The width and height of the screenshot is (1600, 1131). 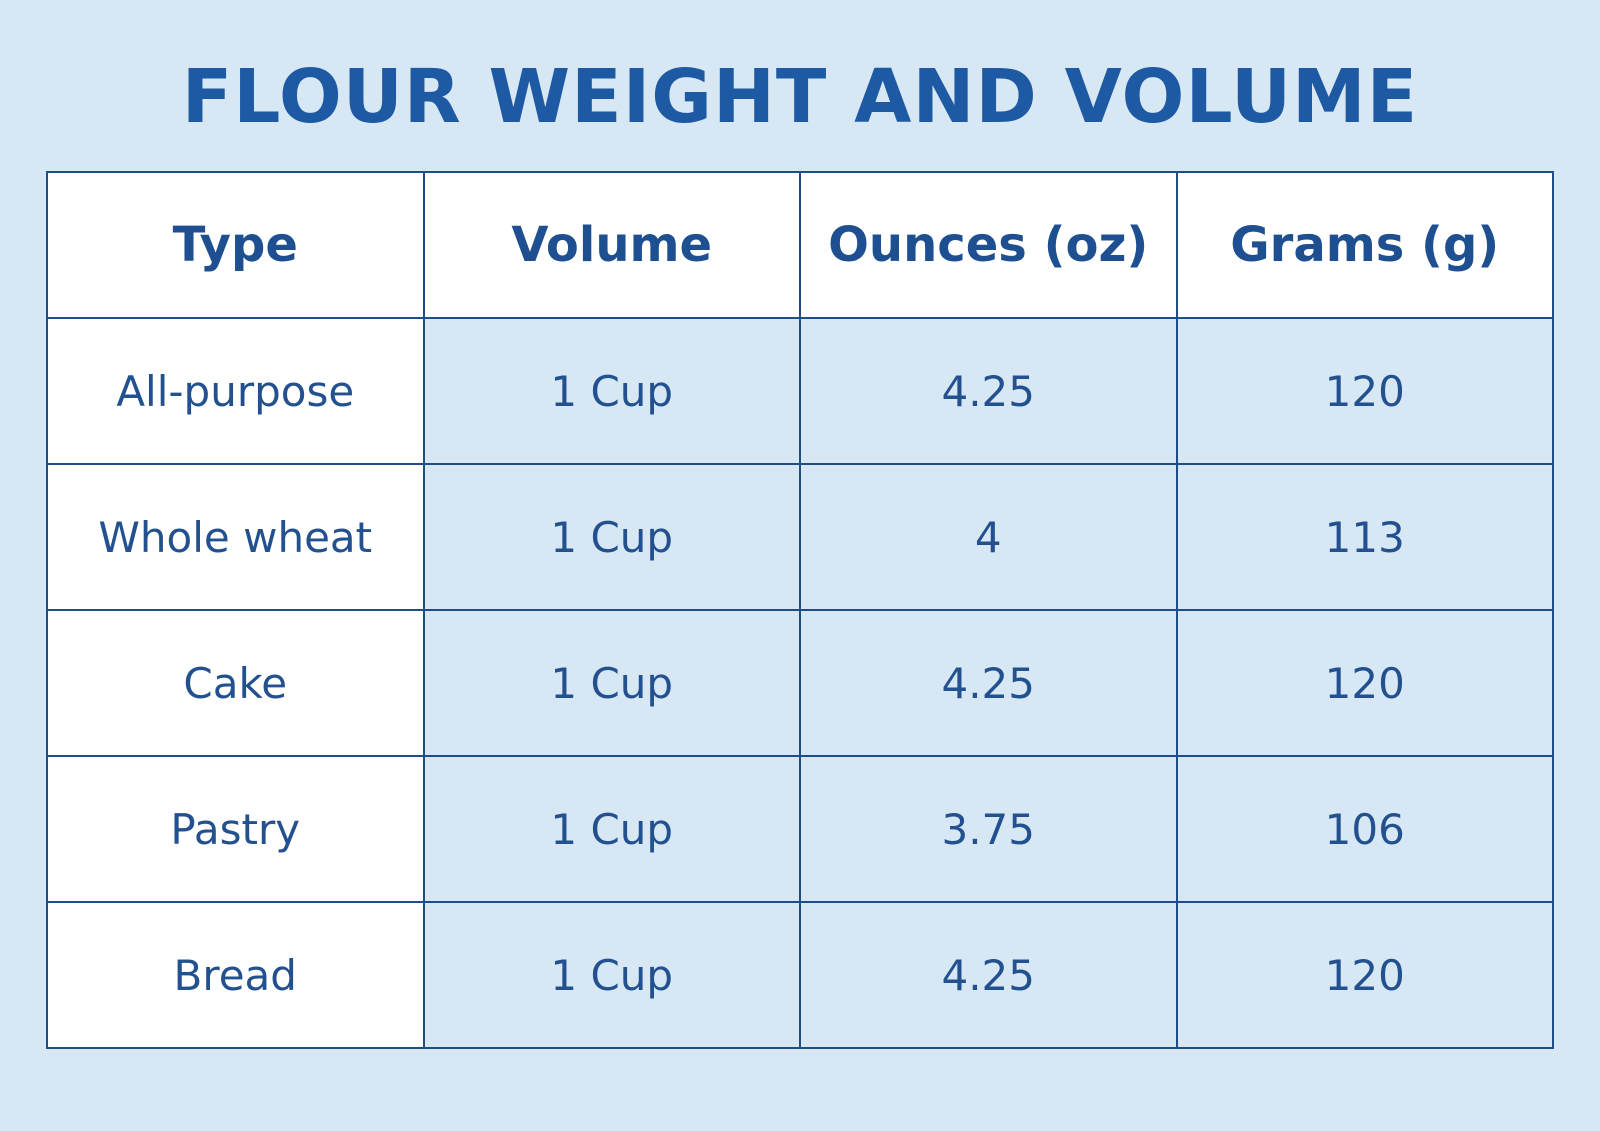 What do you see at coordinates (235, 975) in the screenshot?
I see `type-cell: Bread` at bounding box center [235, 975].